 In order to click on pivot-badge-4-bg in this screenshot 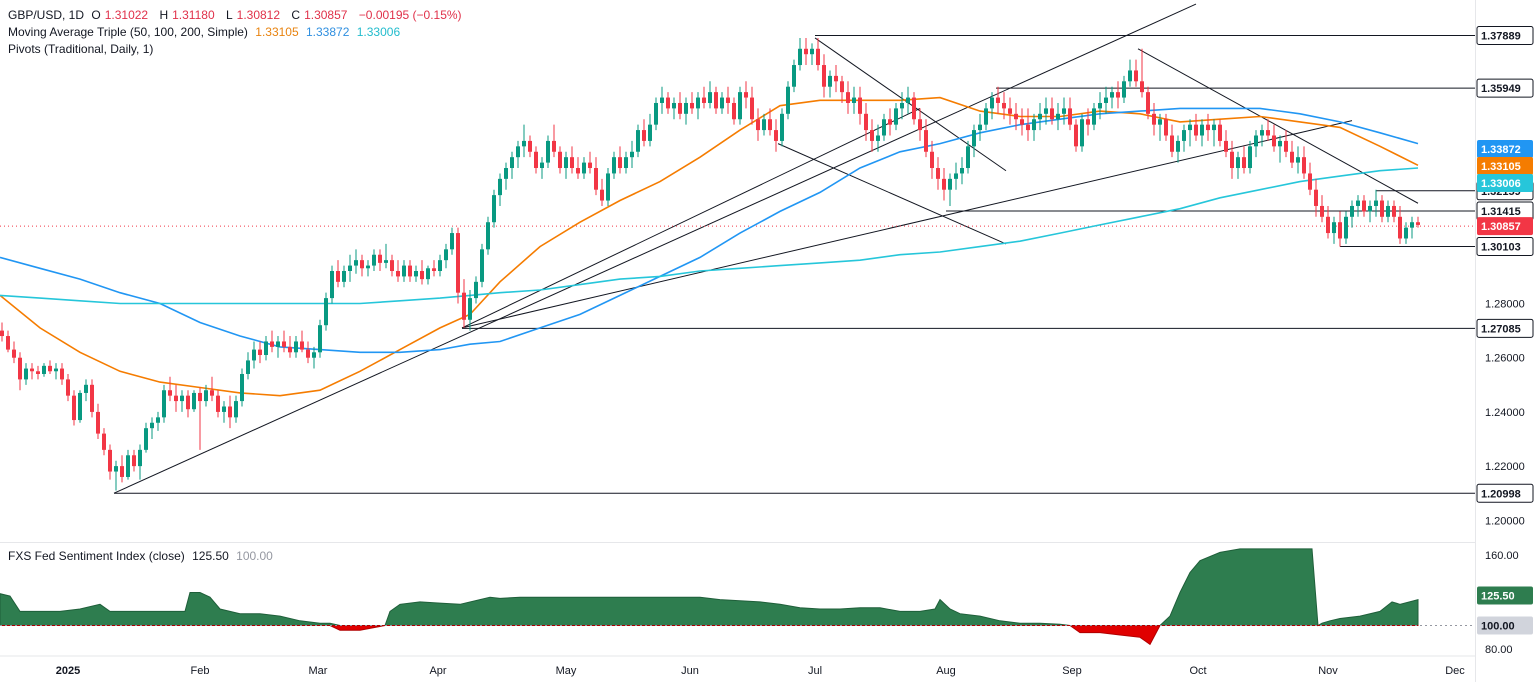, I will do `click(1505, 247)`.